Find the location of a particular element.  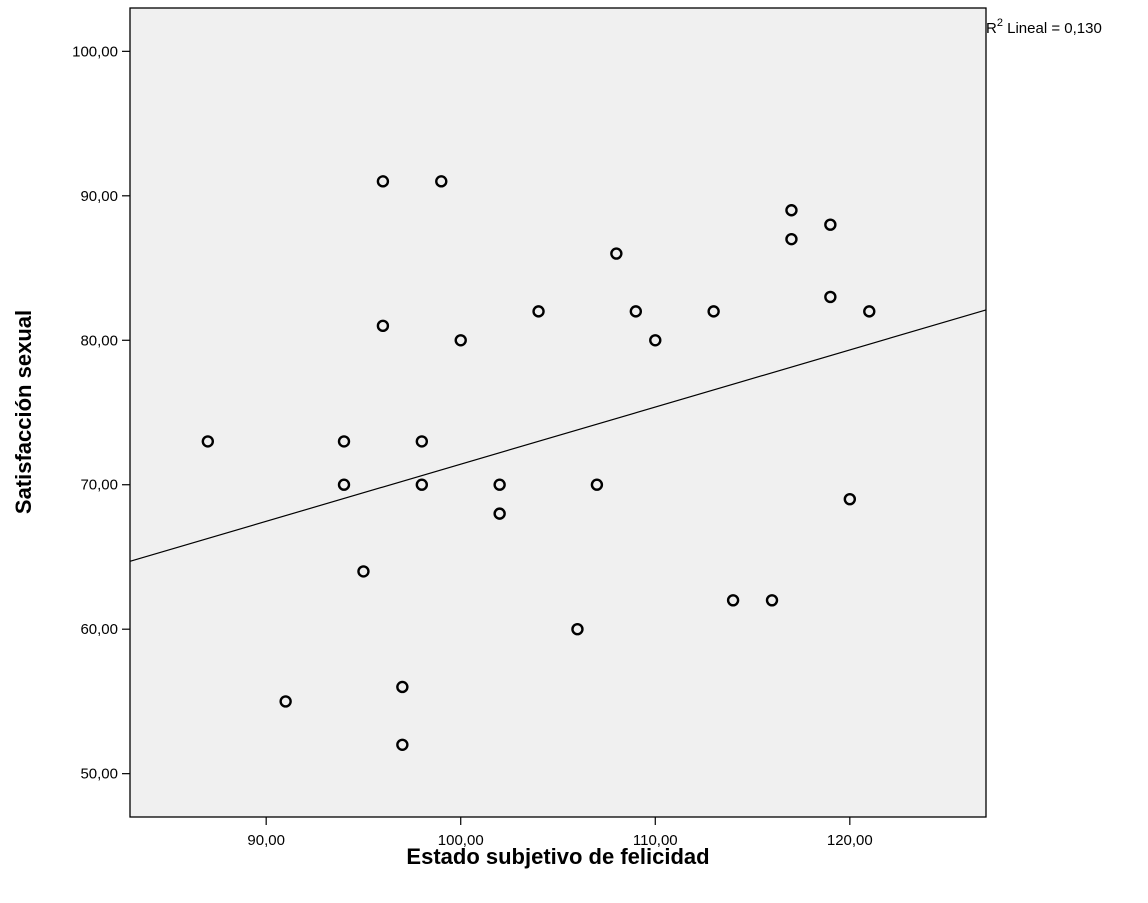

y-axis: 50,00 60,00 70,00 80,00 90,00 100,00 is located at coordinates (101, 413).